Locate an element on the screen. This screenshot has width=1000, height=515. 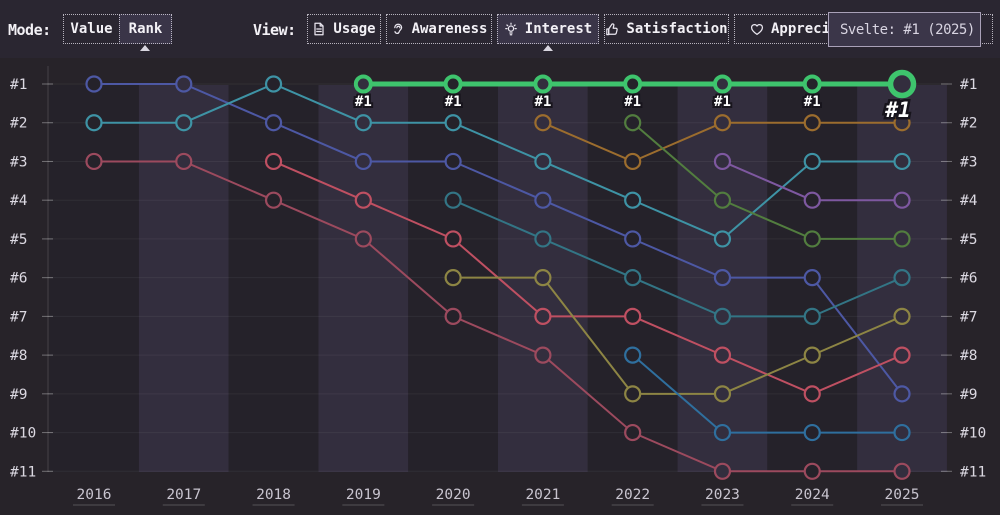
selected-mode-caret is located at coordinates (145, 48).